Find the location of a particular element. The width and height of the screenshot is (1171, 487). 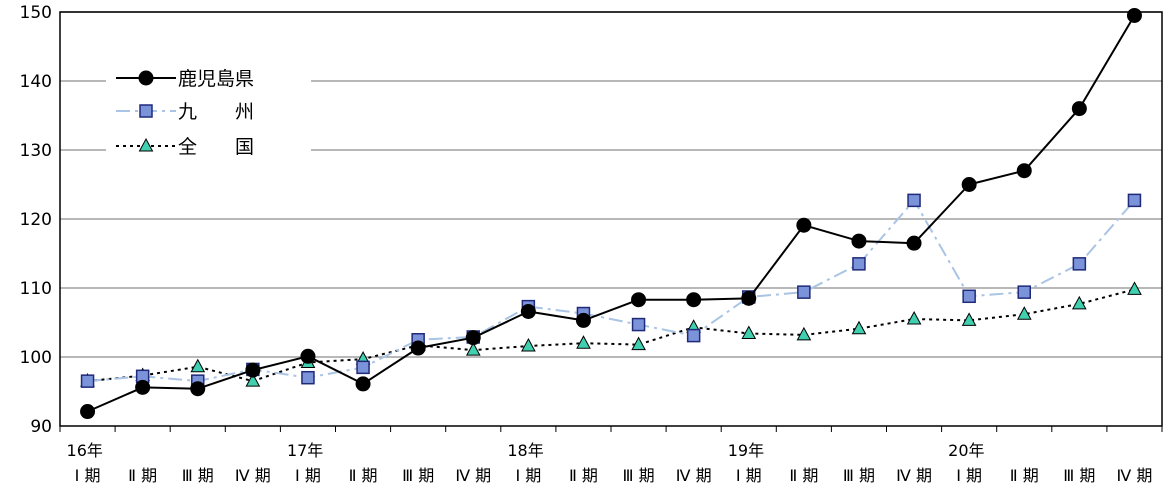

y-tick-label: 100 is located at coordinates (36, 358).